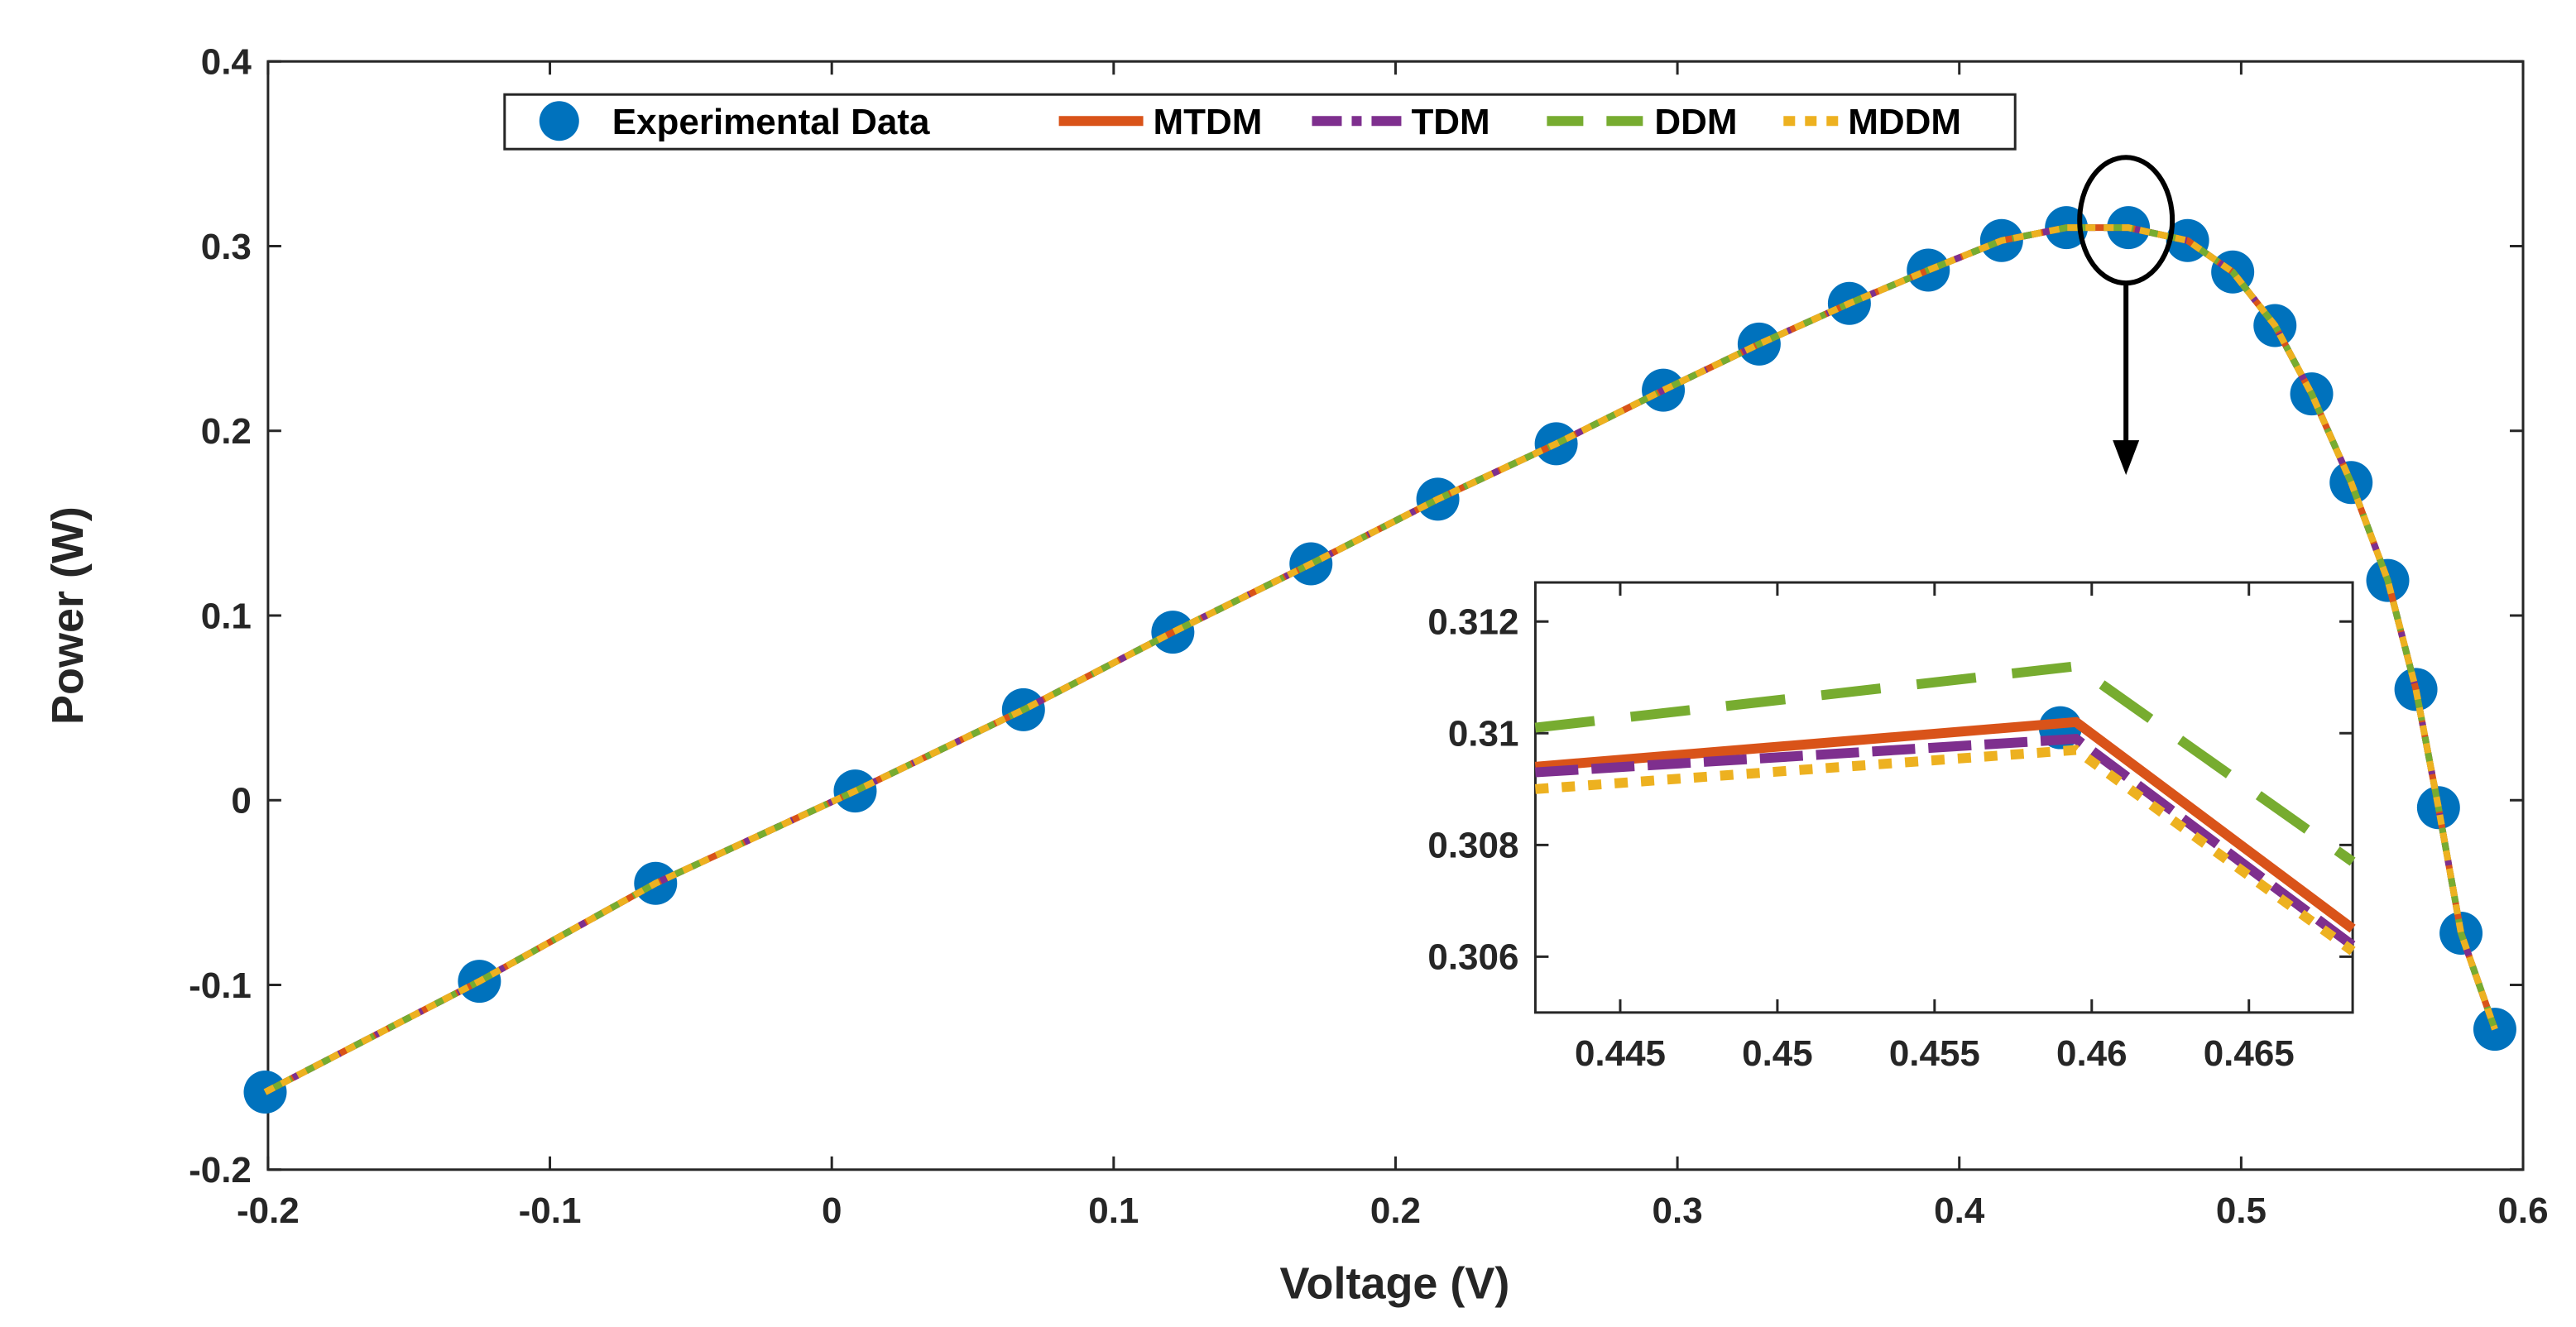  What do you see at coordinates (1621, 1053) in the screenshot?
I see `x-tick-label: 0.445` at bounding box center [1621, 1053].